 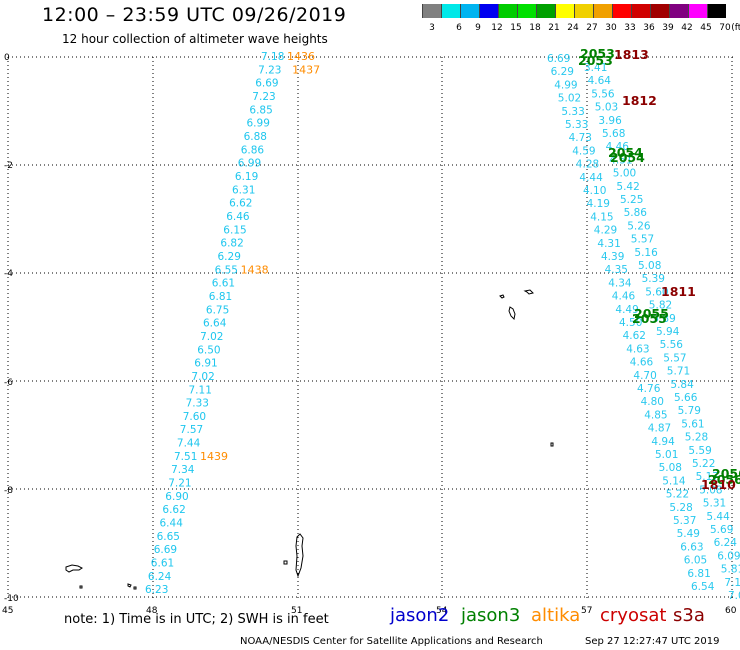 What do you see at coordinates (234, 230) in the screenshot?
I see `swh-value: 6.15` at bounding box center [234, 230].